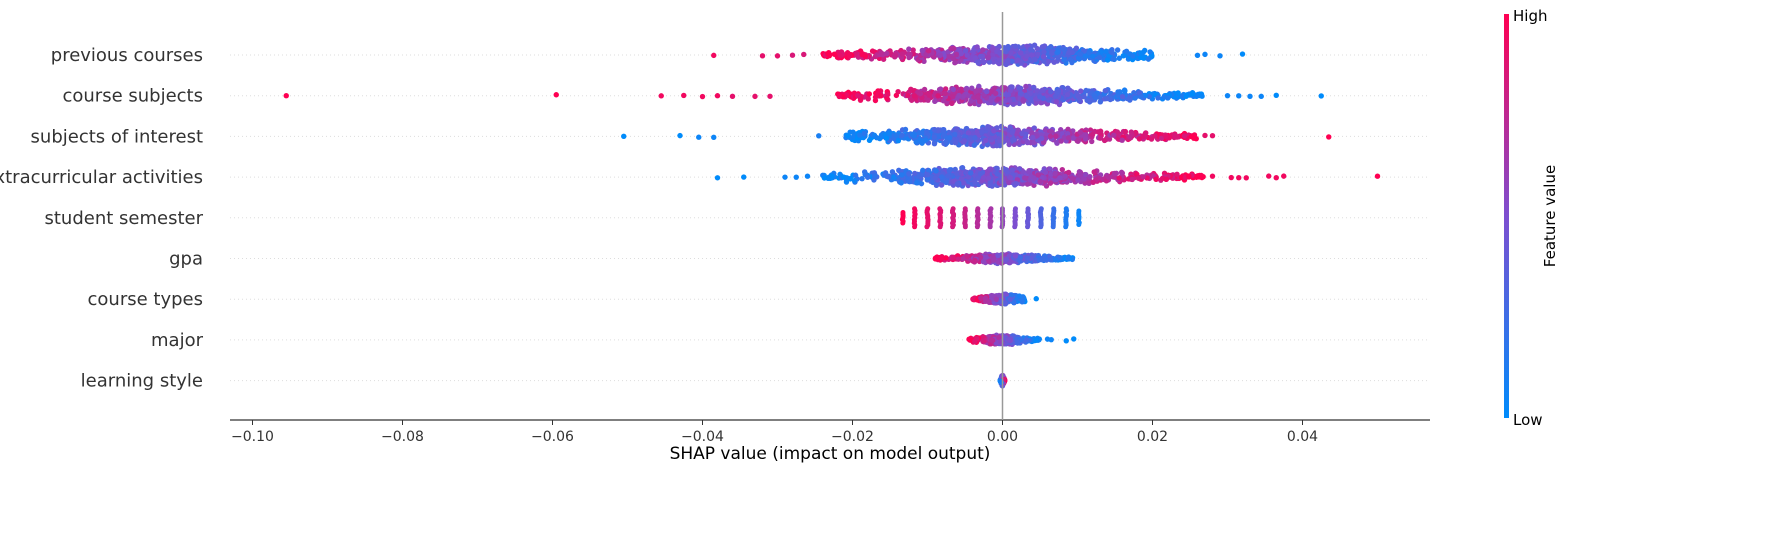  I want to click on x-axis-ticks: −0.10 −0.08 −0.06 −0.04 −0.02 0.00 0.02 0.04, so click(774, 432).